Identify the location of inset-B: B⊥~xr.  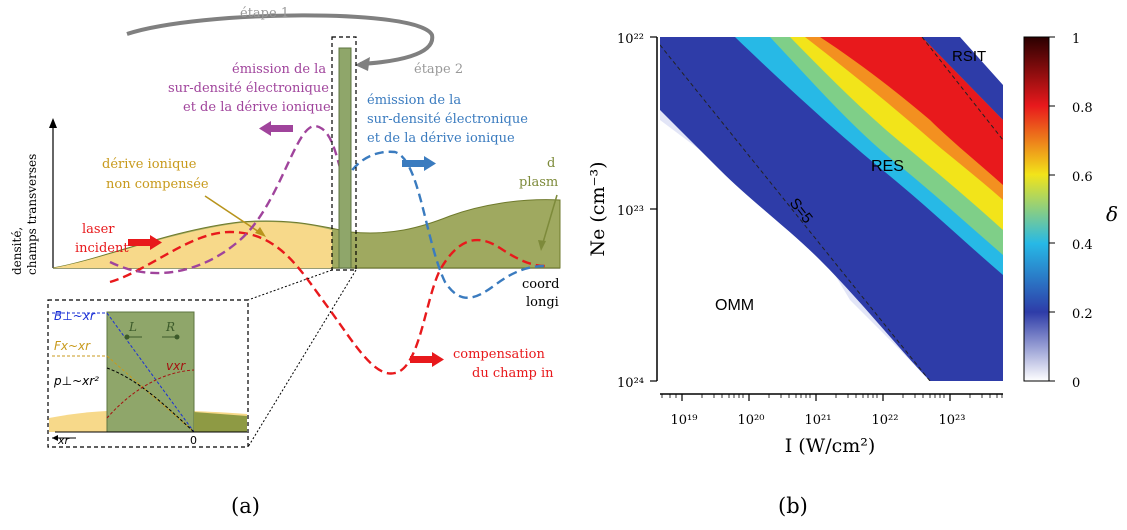
(75, 316).